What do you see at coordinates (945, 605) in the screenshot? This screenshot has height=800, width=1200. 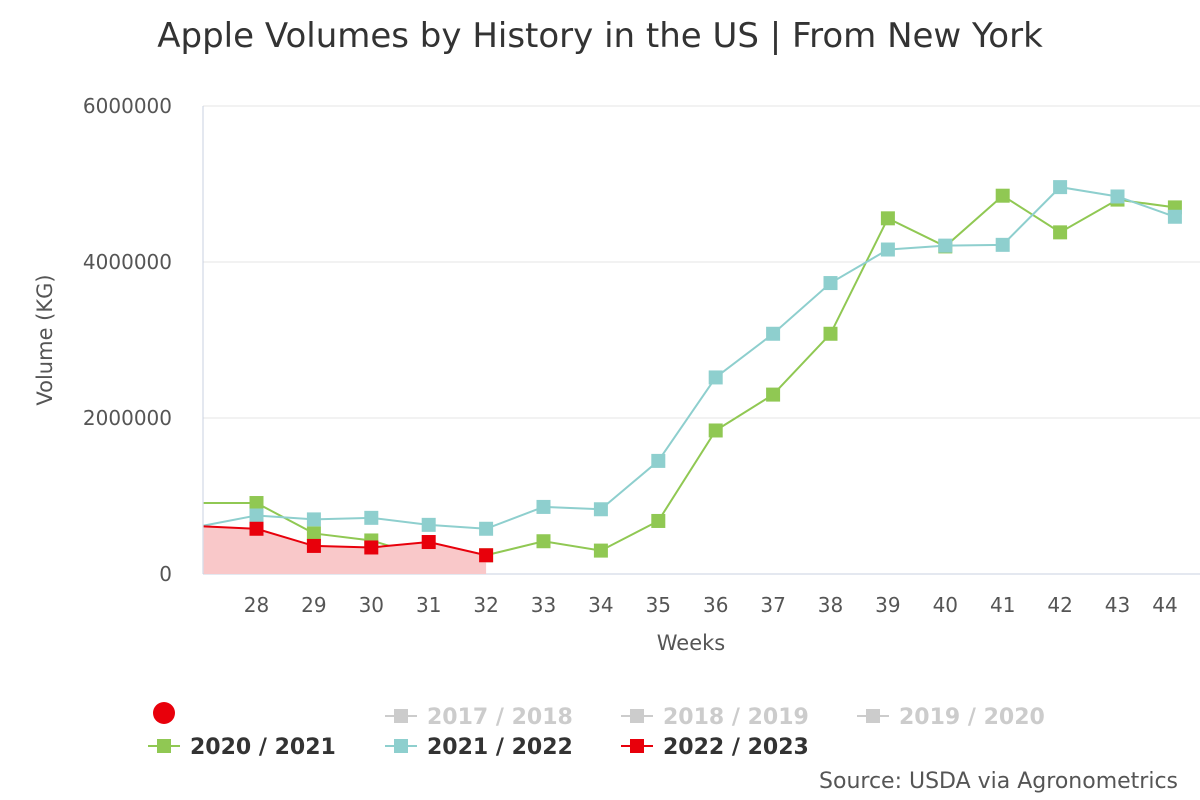 I see `x-tick-label: 40` at bounding box center [945, 605].